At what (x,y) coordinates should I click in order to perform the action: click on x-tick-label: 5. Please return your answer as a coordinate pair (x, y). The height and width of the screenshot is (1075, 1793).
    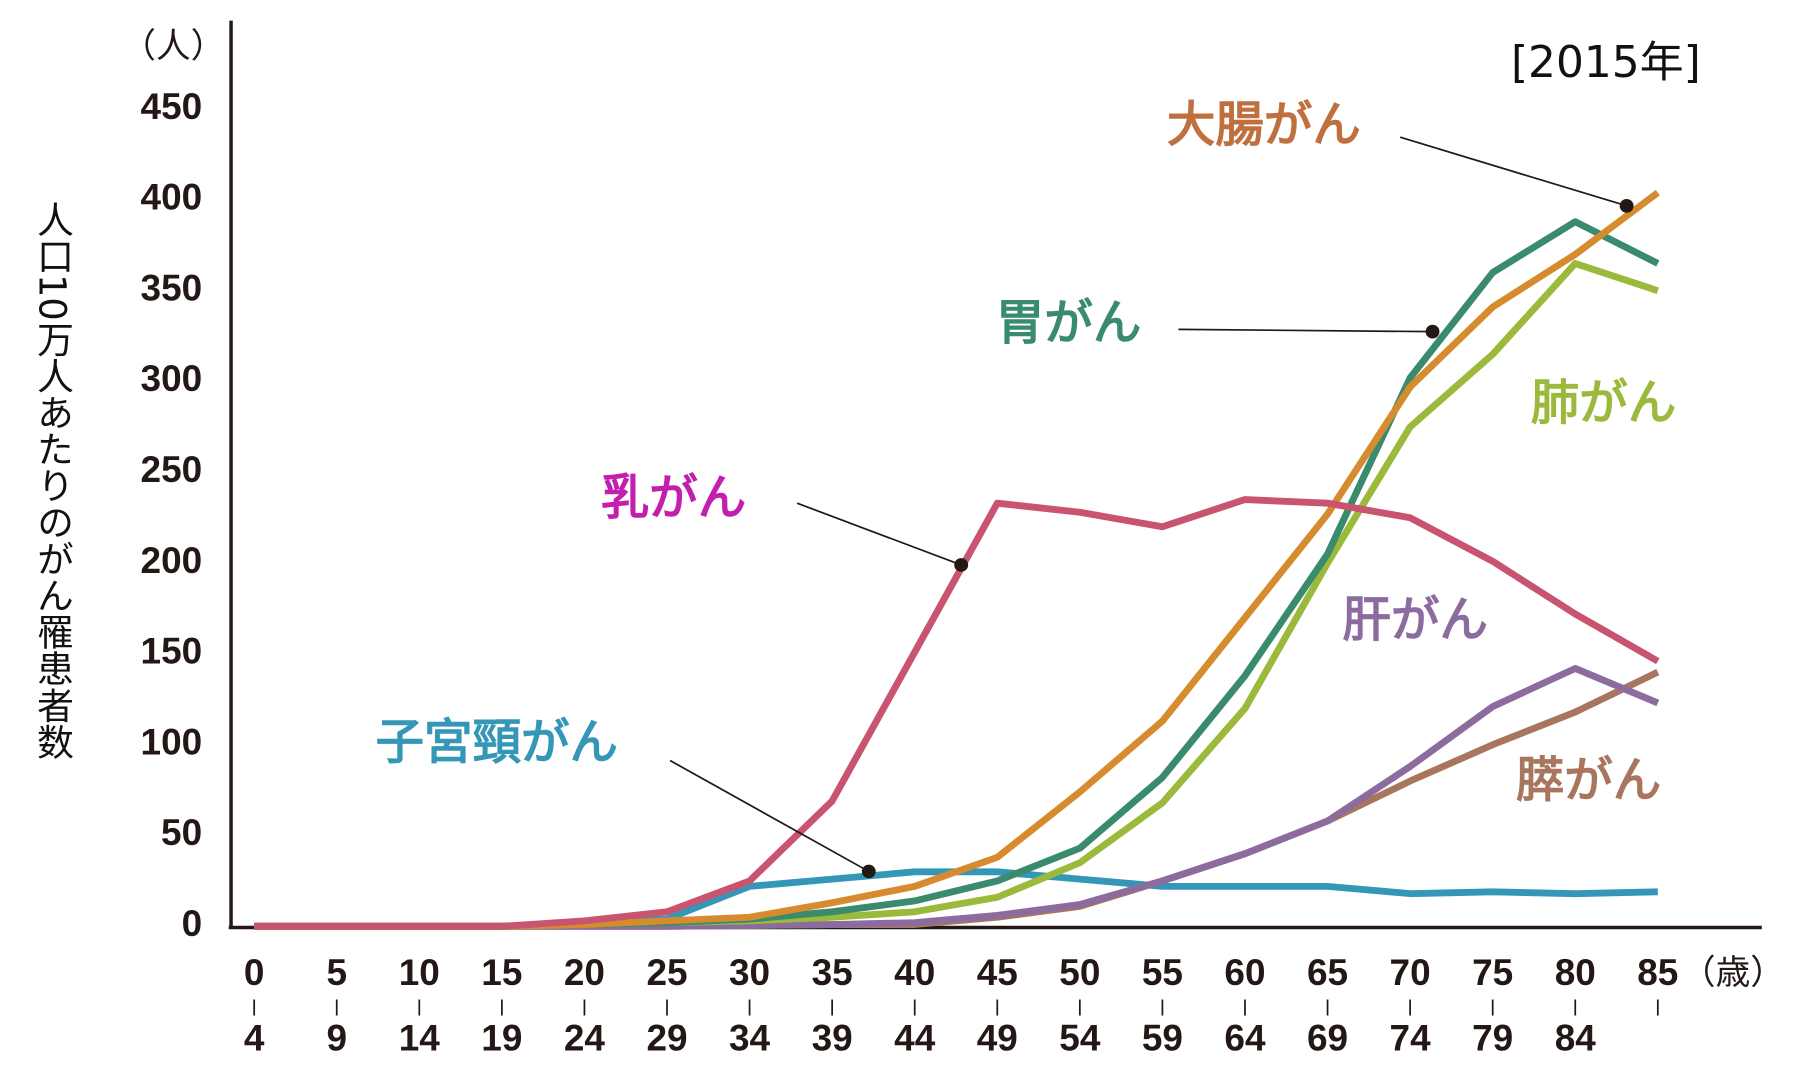
    Looking at the image, I should click on (336, 972).